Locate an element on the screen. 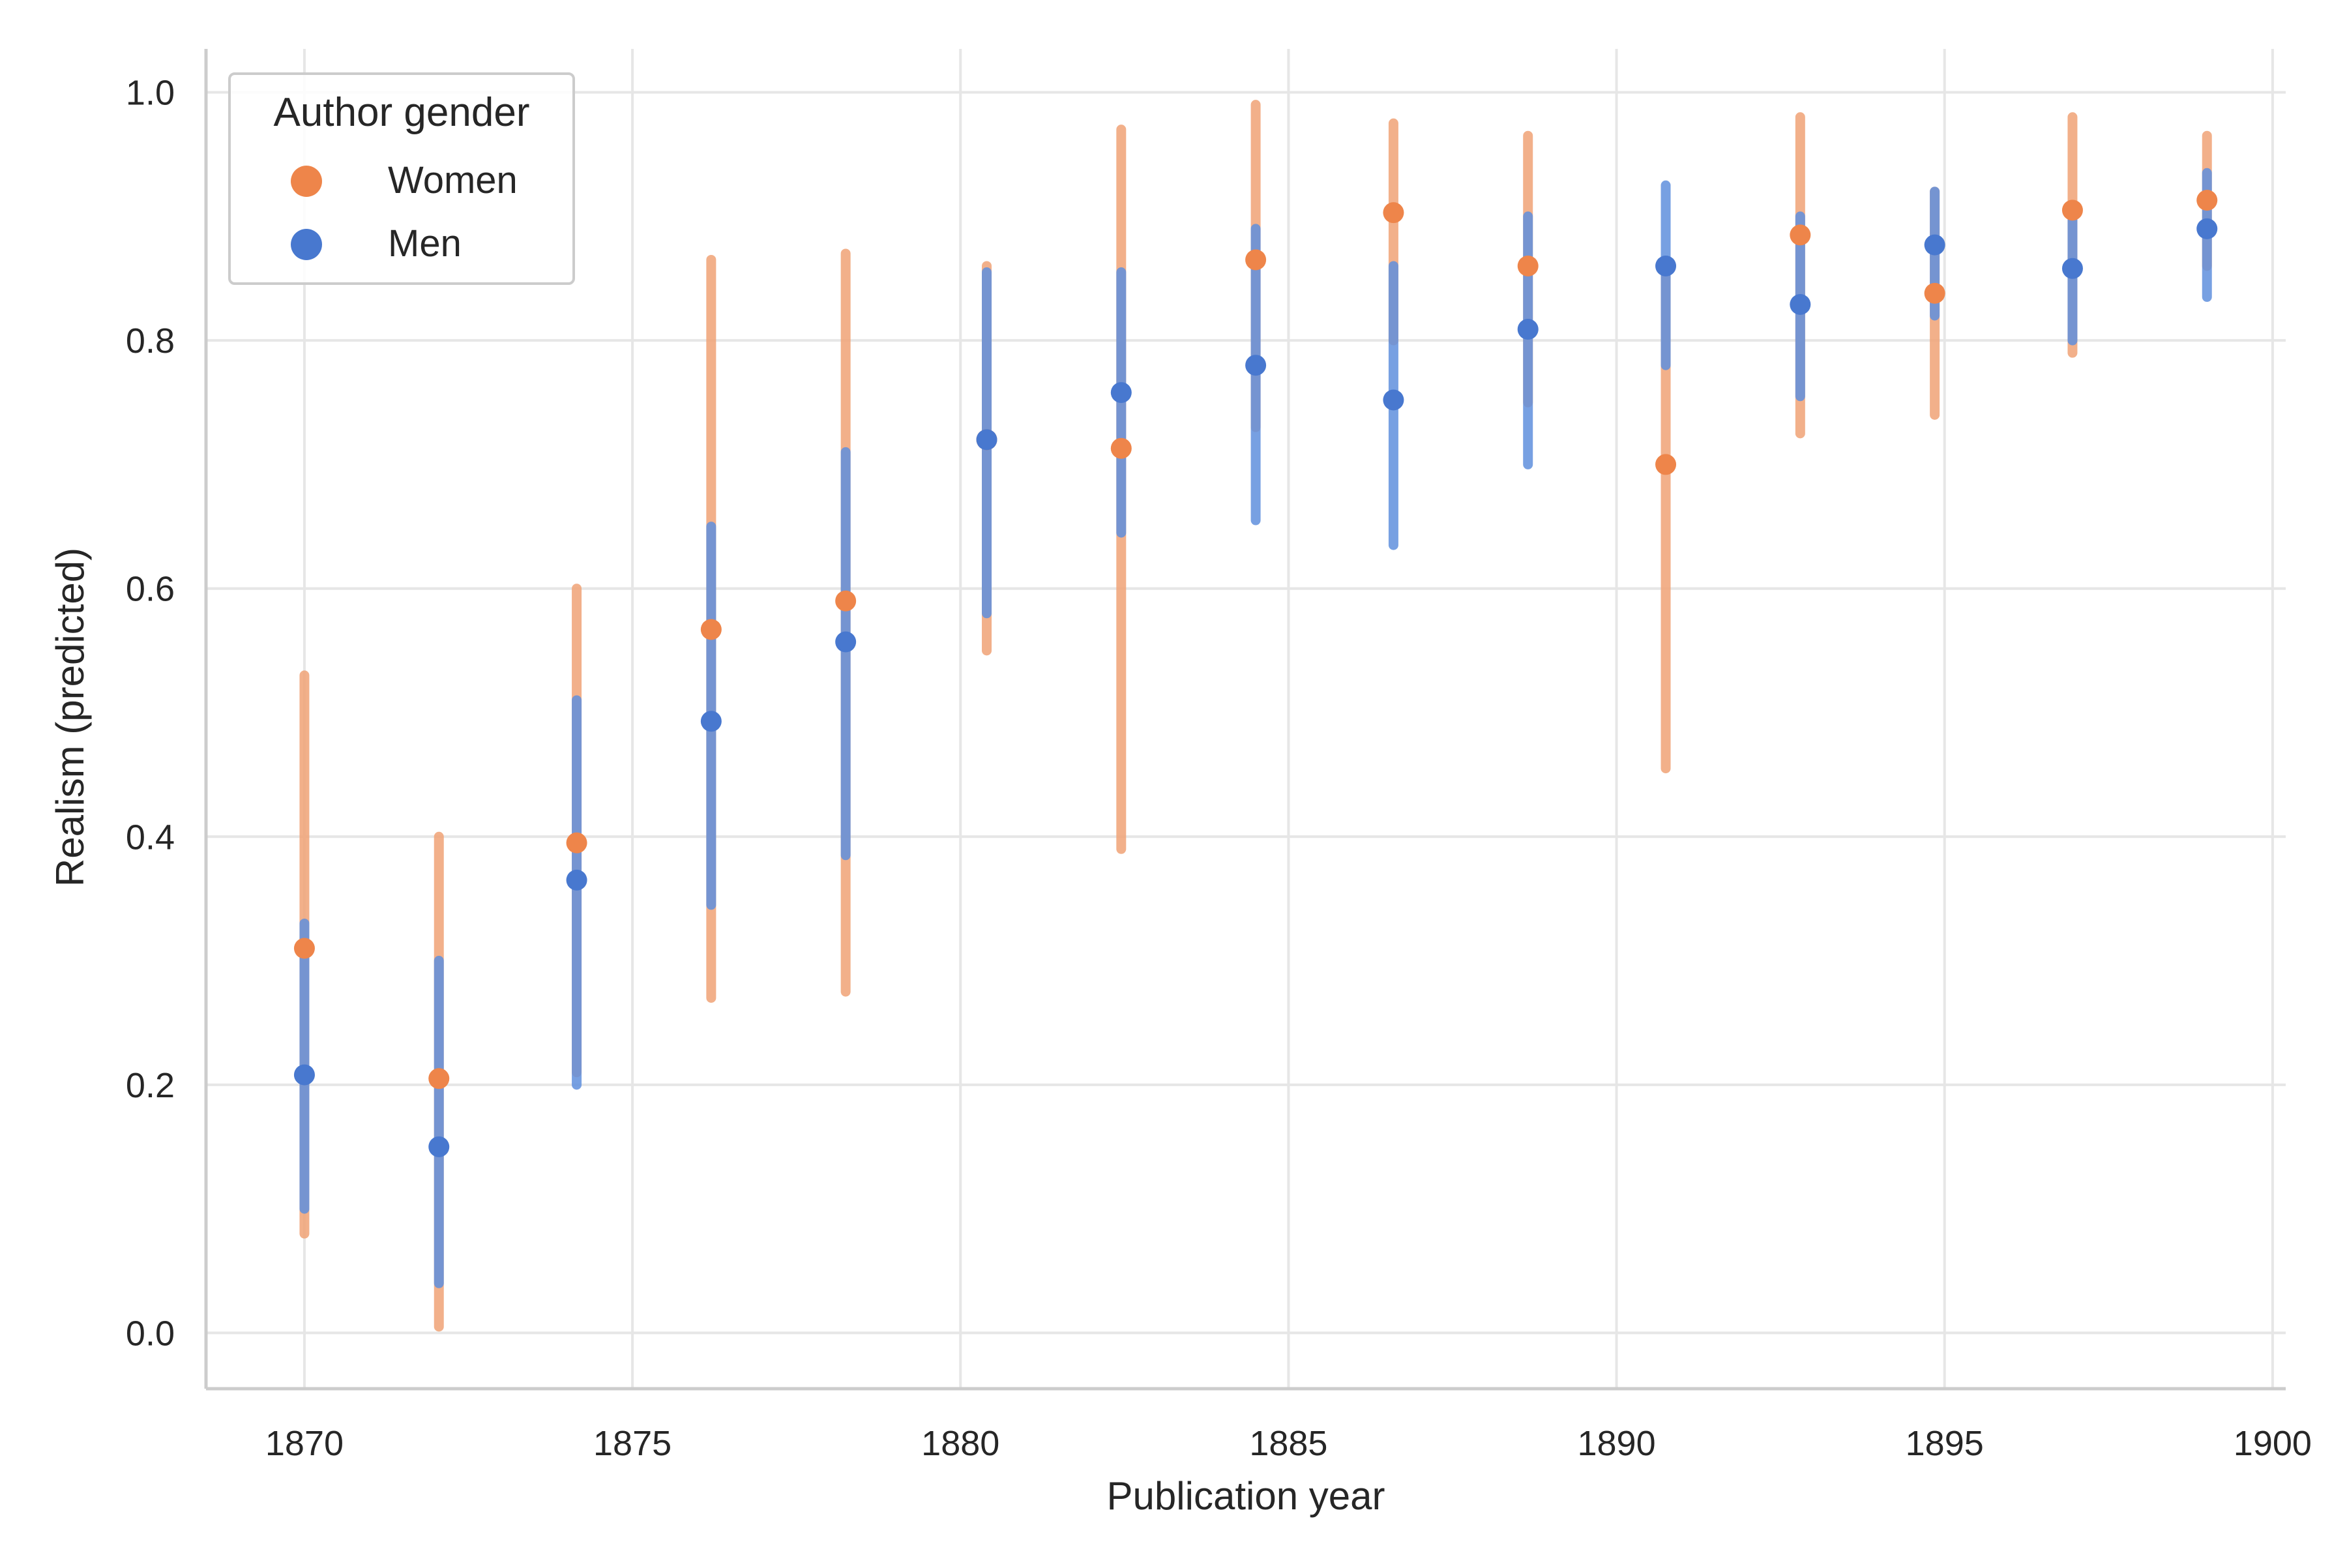 This screenshot has height=1568, width=2347. legend: Author gender Women Men is located at coordinates (401, 179).